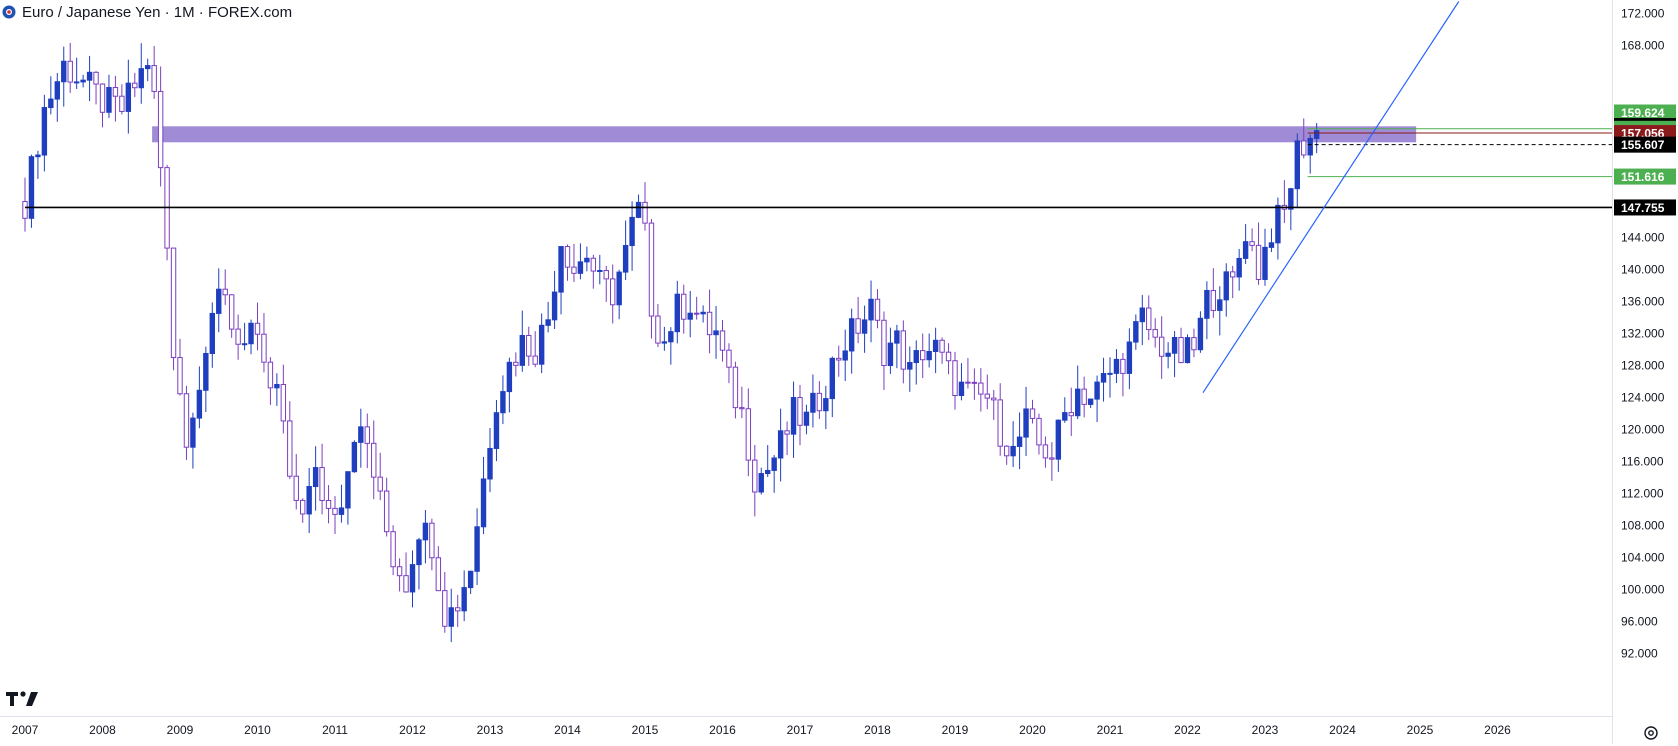  I want to click on y-tick-label: 144.000, so click(1643, 238).